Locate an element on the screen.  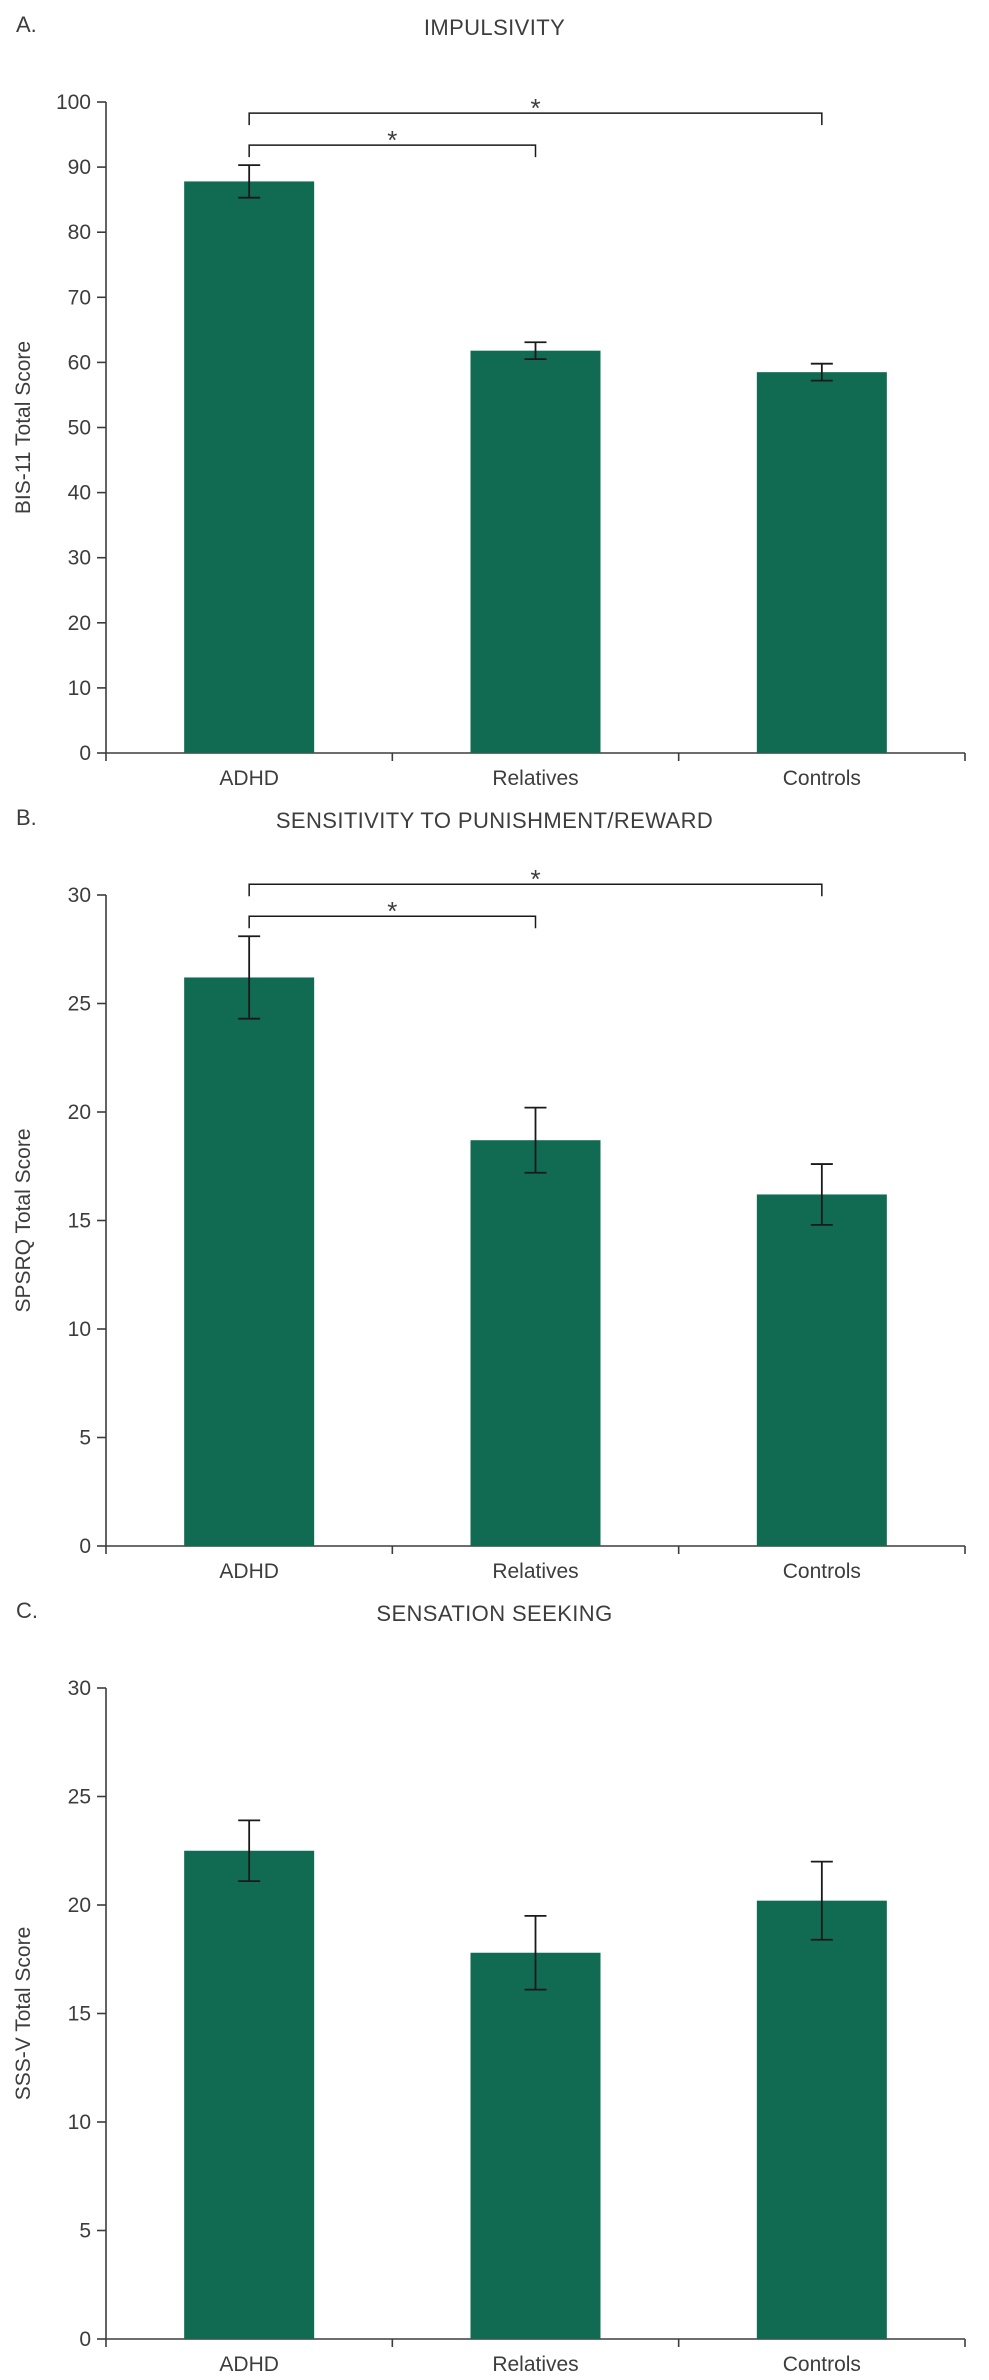
y-axis-label: SSS-V Total Score is located at coordinates (23, 2014).